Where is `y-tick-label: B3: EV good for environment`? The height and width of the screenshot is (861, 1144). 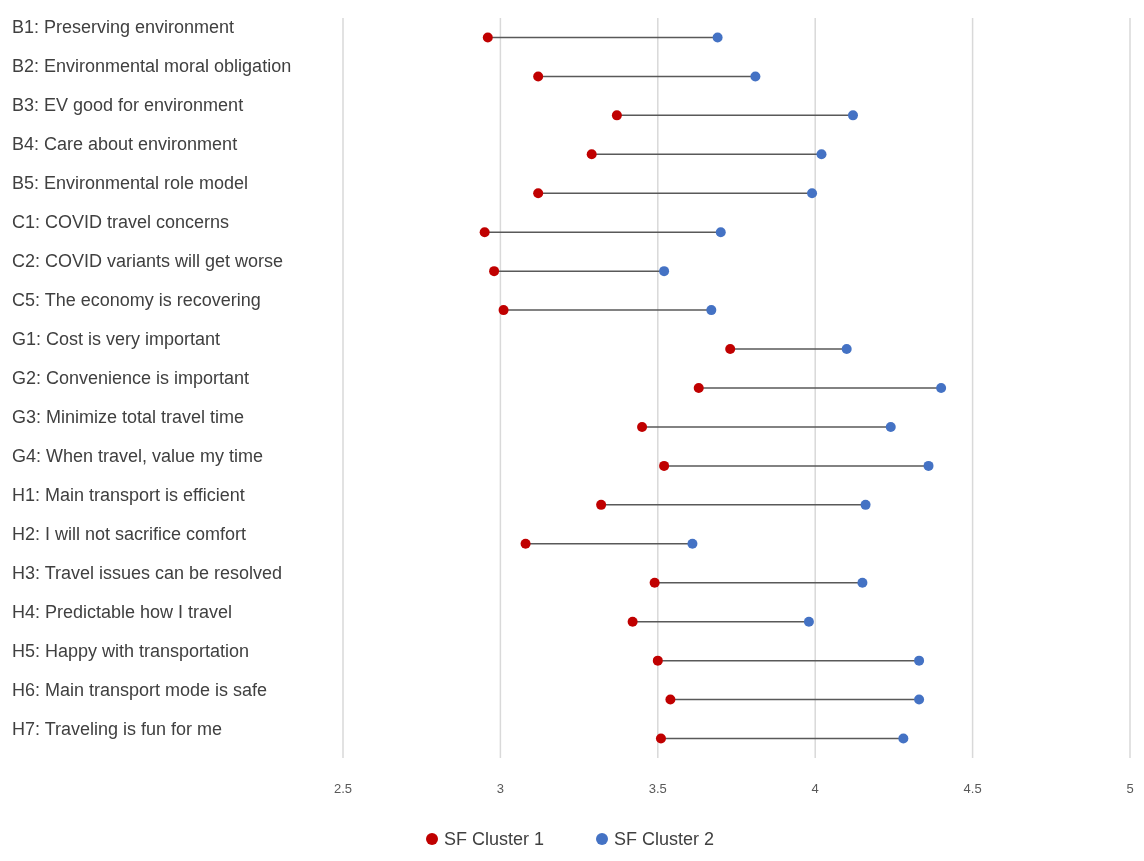
y-tick-label: B3: EV good for environment is located at coordinates (128, 105).